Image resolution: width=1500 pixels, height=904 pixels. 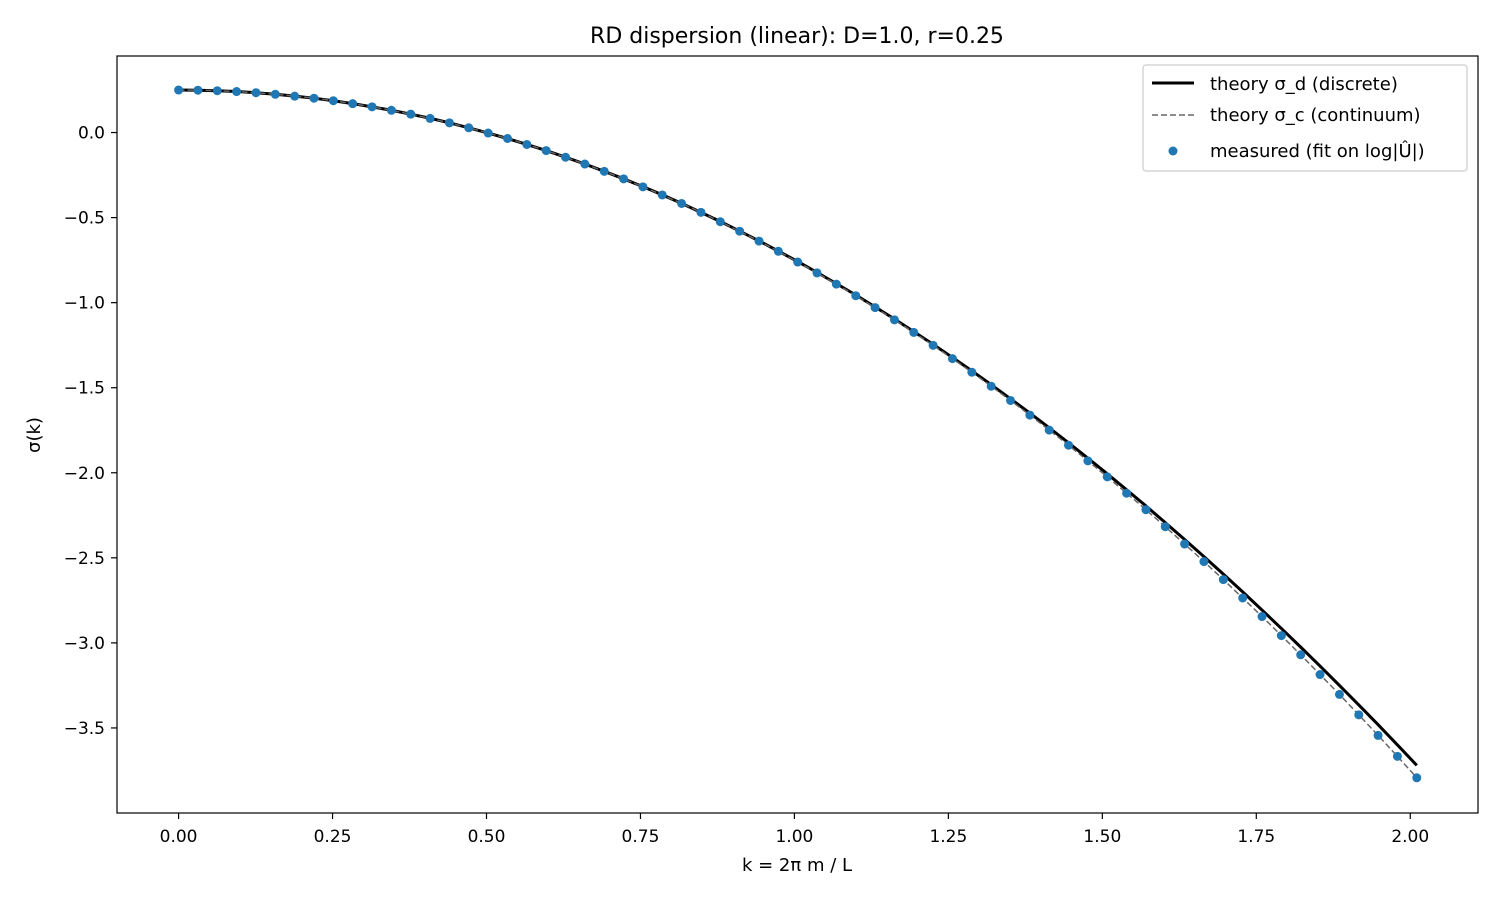 What do you see at coordinates (84, 559) in the screenshot?
I see `y-tick-label: −2.5` at bounding box center [84, 559].